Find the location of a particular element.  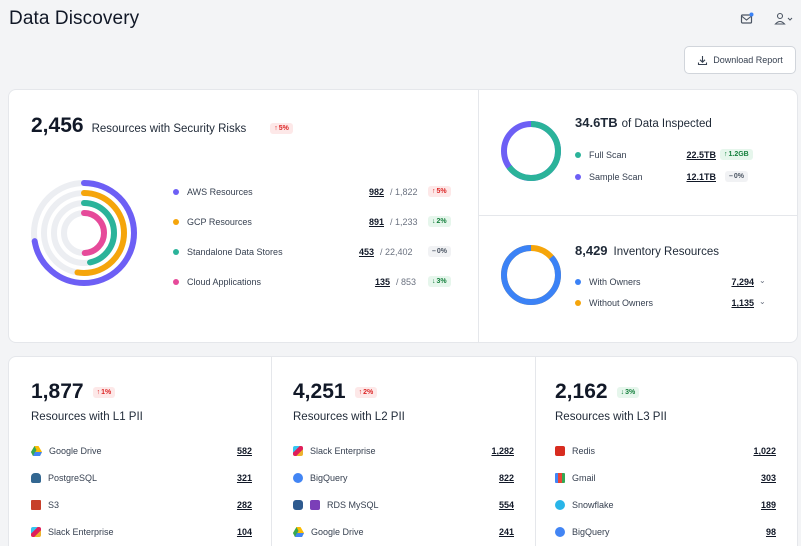

l1-slack-value: 104 is located at coordinates (244, 532).